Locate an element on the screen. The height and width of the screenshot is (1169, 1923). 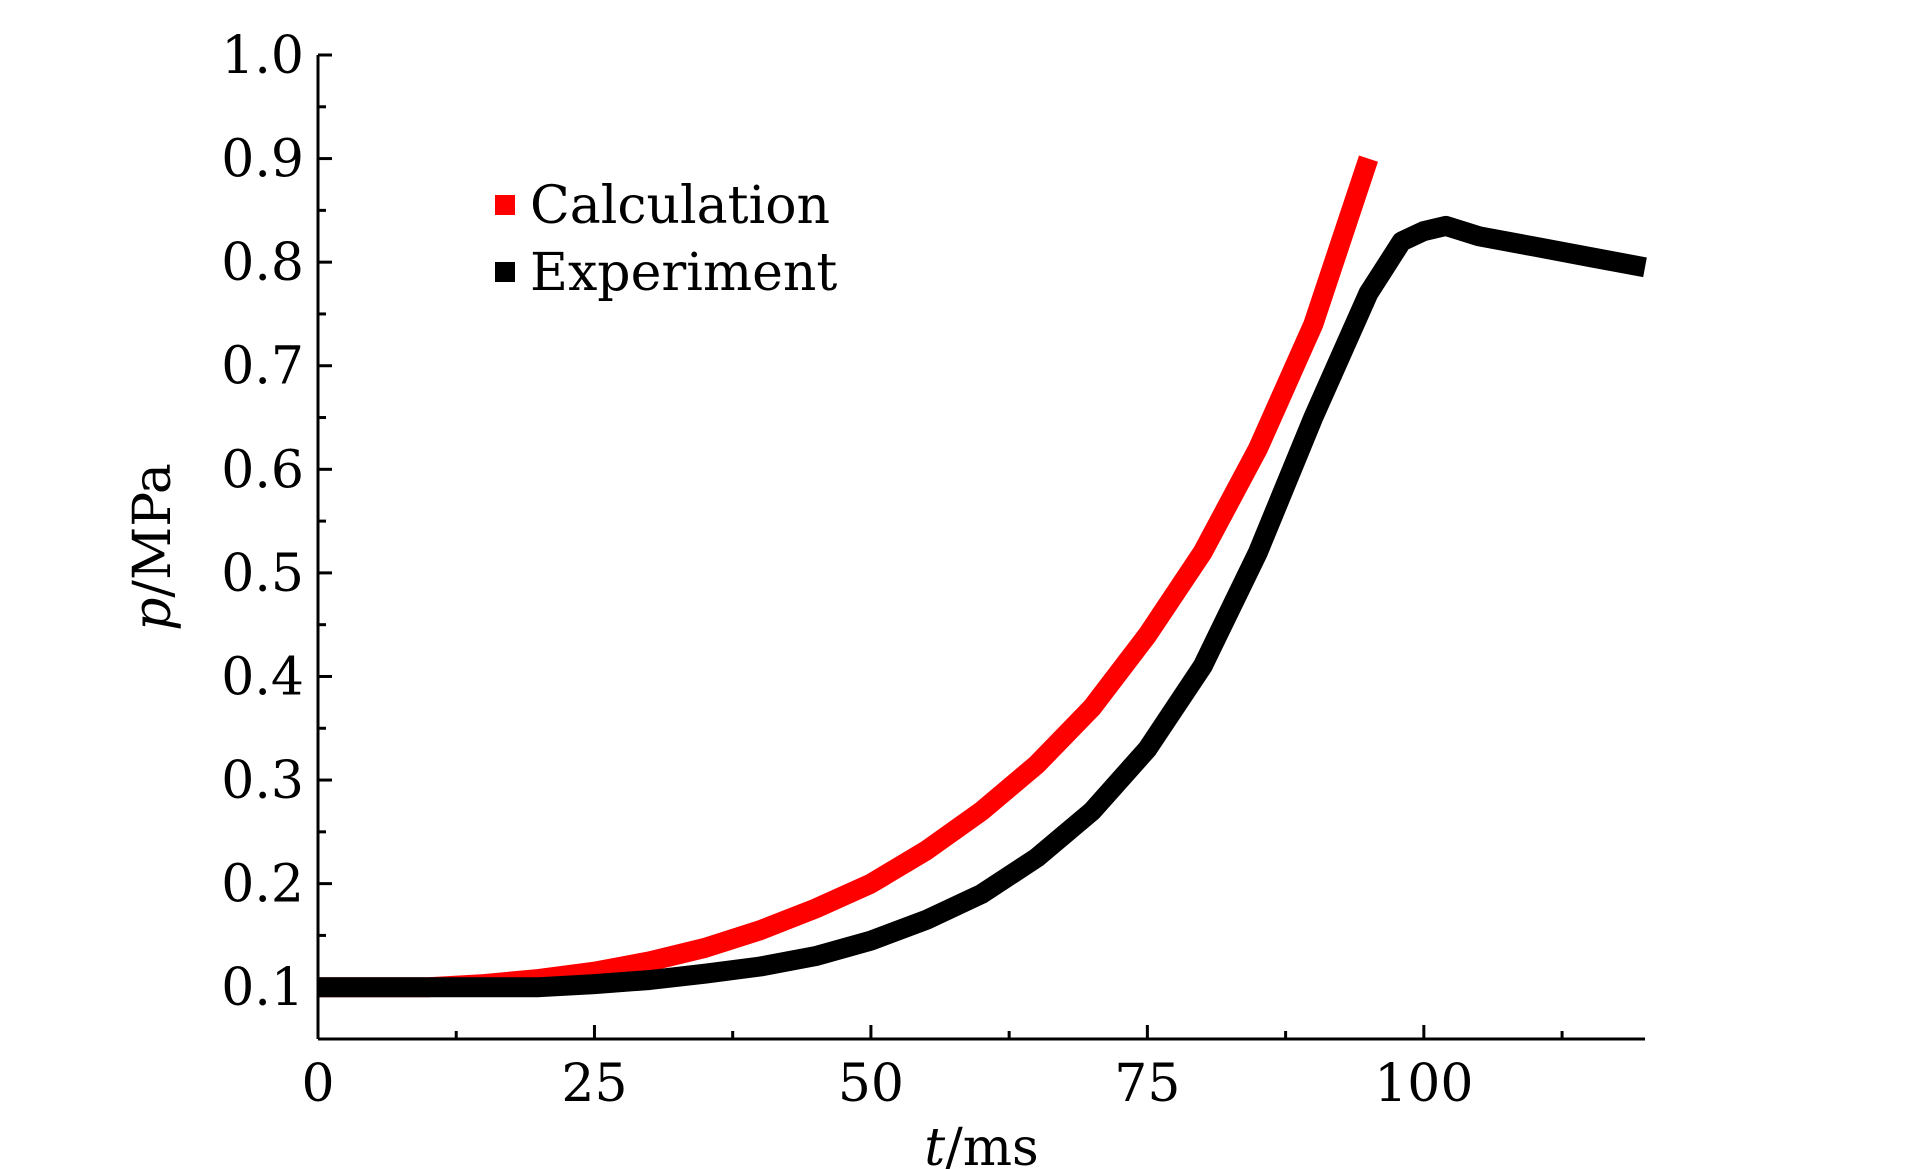
x-tick-label: 100 is located at coordinates (1423, 1084).